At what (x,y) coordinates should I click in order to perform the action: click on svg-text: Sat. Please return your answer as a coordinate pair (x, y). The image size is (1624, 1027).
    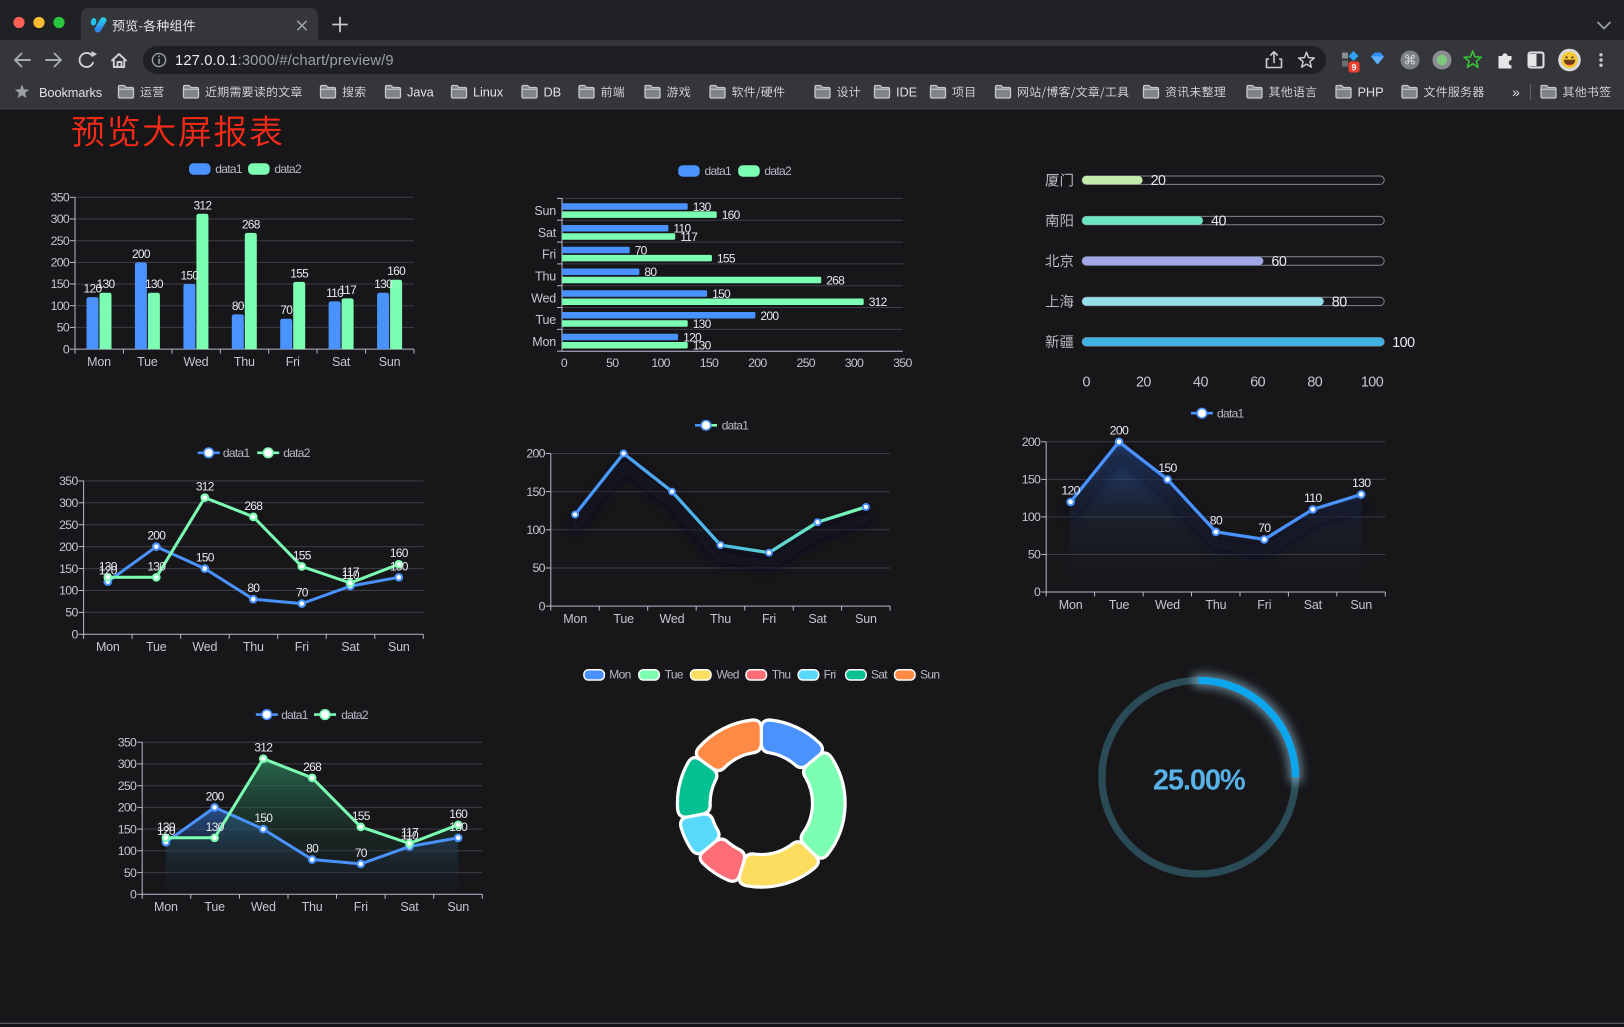
    Looking at the image, I should click on (409, 907).